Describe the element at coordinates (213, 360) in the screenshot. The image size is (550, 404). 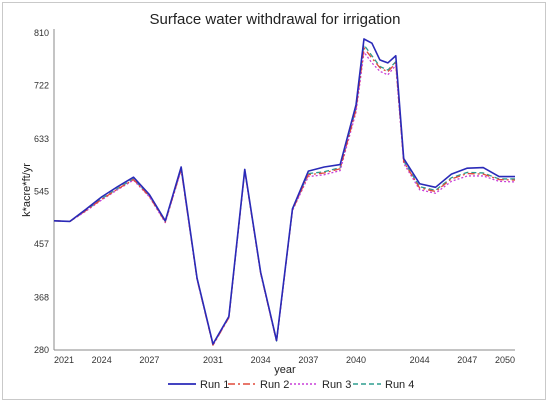
I see `x-tick-label: 2031` at that location.